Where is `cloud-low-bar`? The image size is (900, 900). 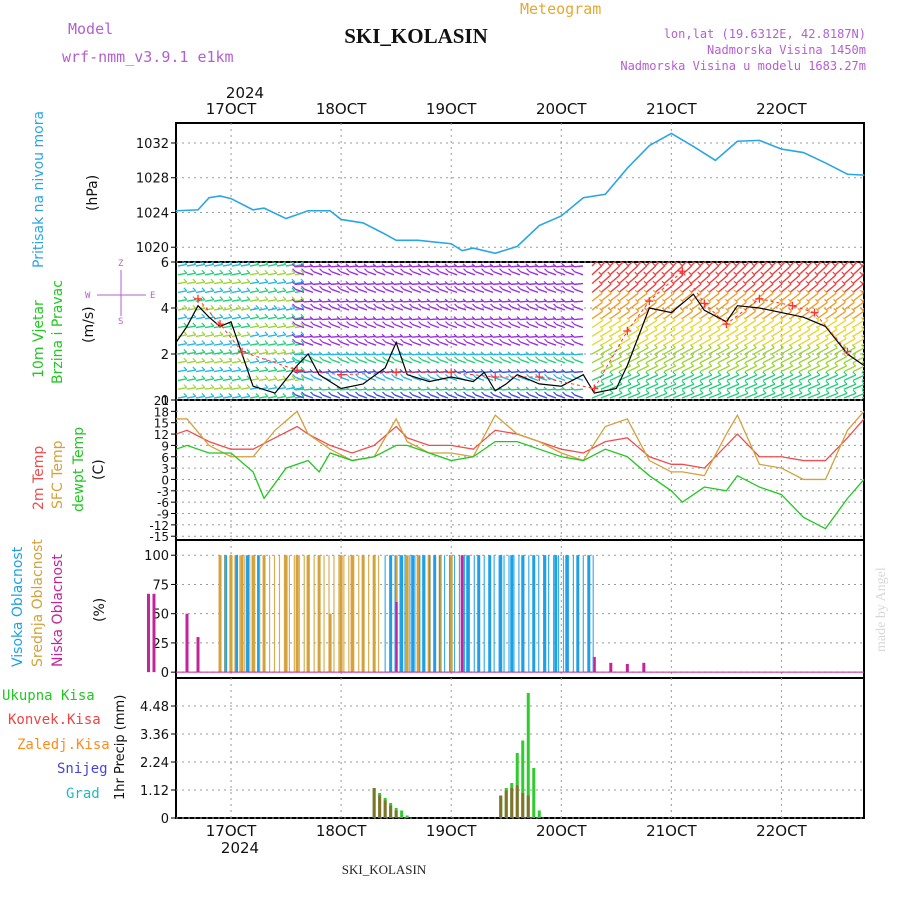
cloud-low-bar is located at coordinates (594, 664).